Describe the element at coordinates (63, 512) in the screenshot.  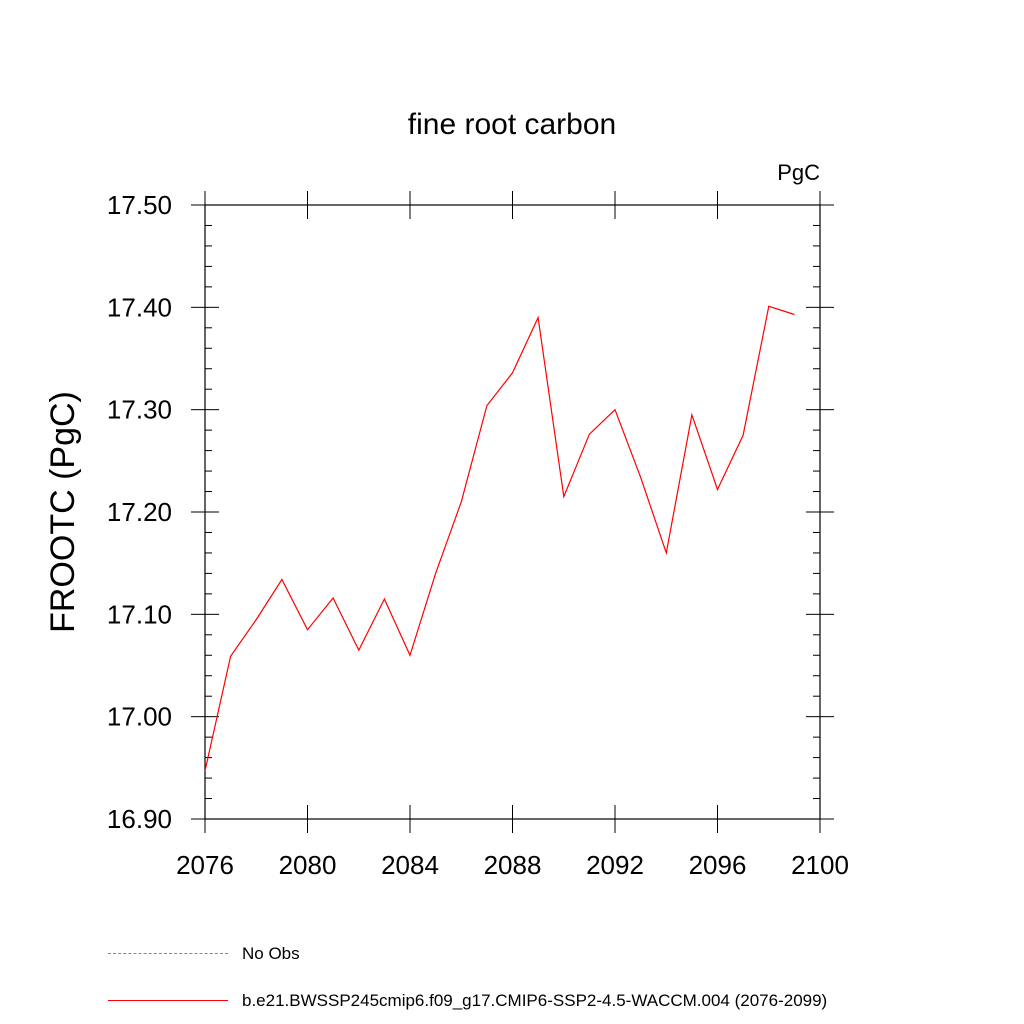
I see `y-axis-label: FROOTC (PgC)` at that location.